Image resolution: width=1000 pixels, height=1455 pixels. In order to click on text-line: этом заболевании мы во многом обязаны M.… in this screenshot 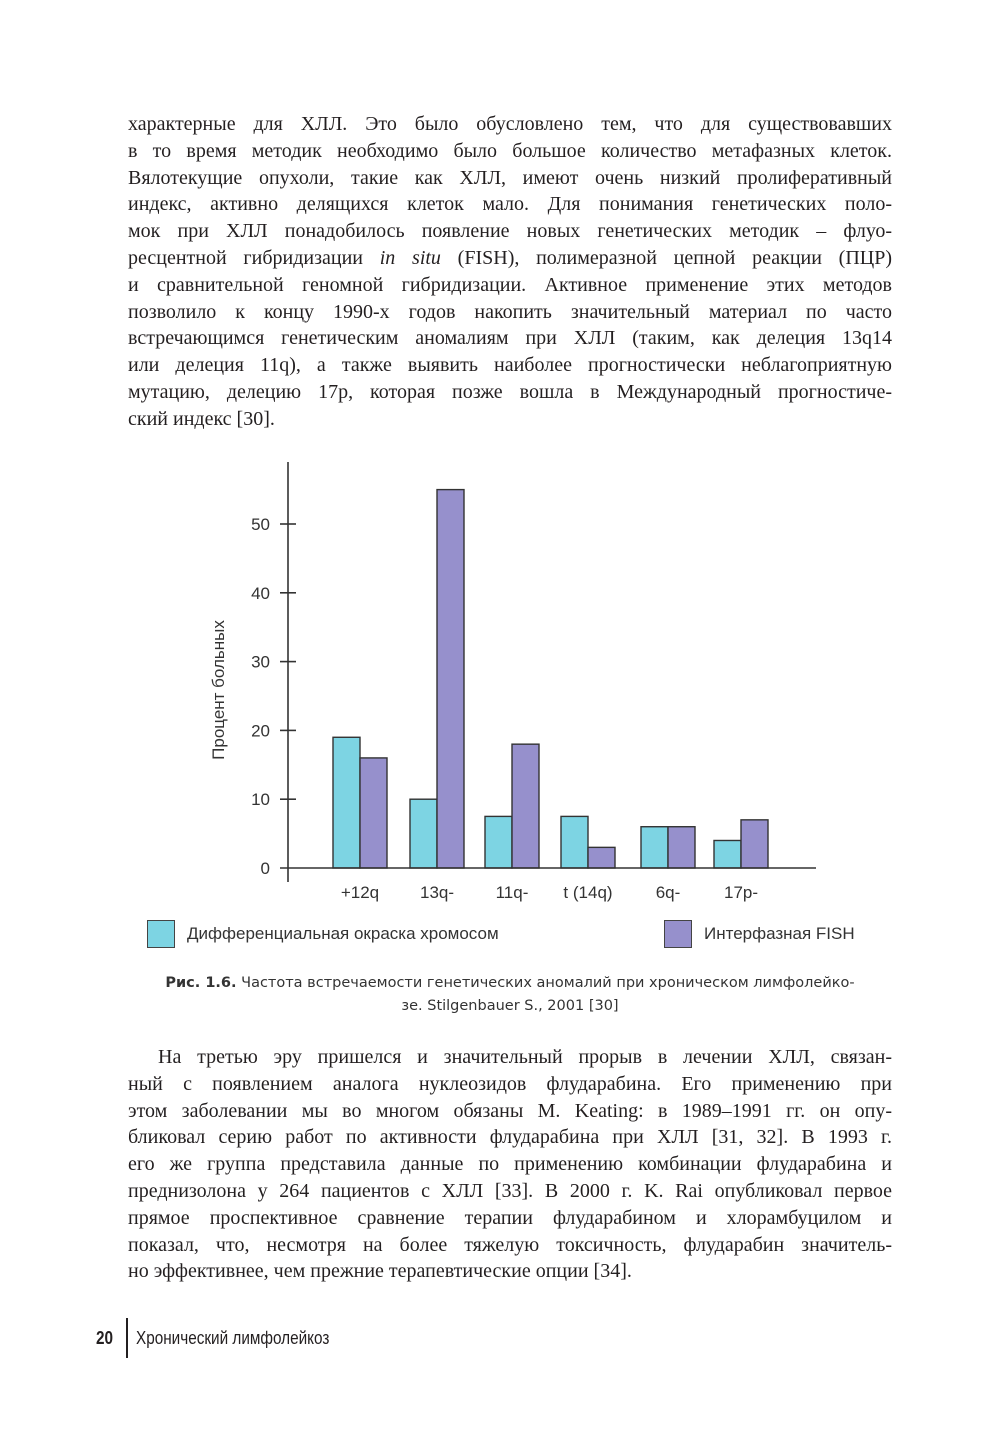, I will do `click(510, 1110)`.